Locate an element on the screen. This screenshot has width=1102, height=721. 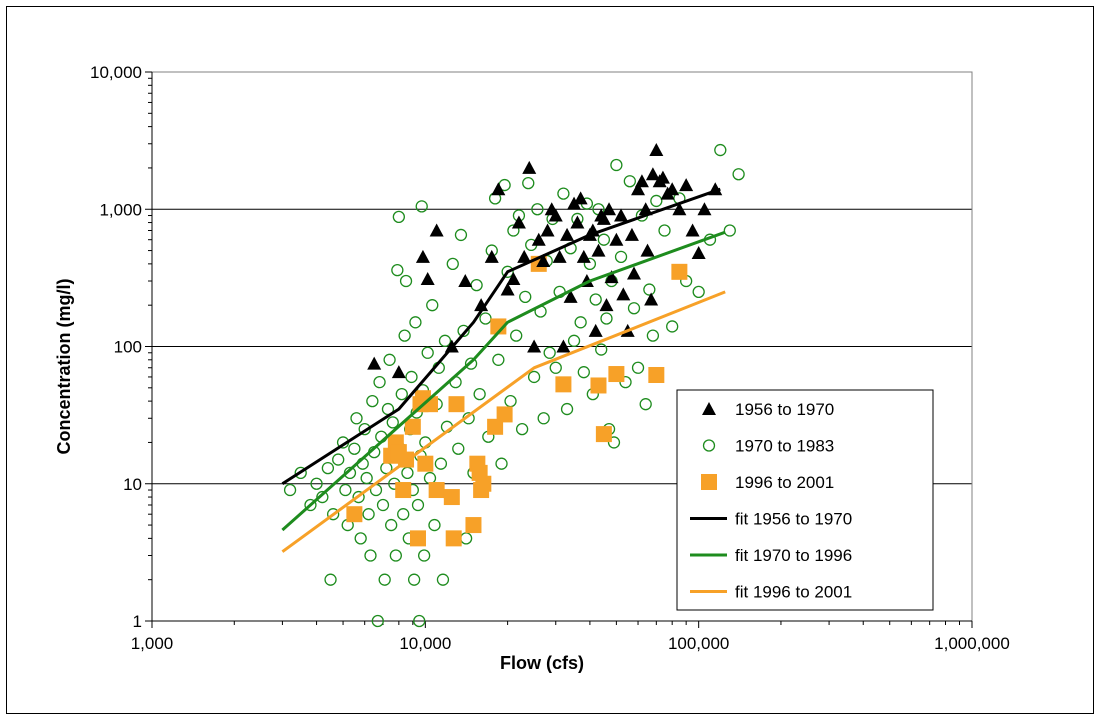
legend-label: 1996 to 2001 is located at coordinates (784, 482).